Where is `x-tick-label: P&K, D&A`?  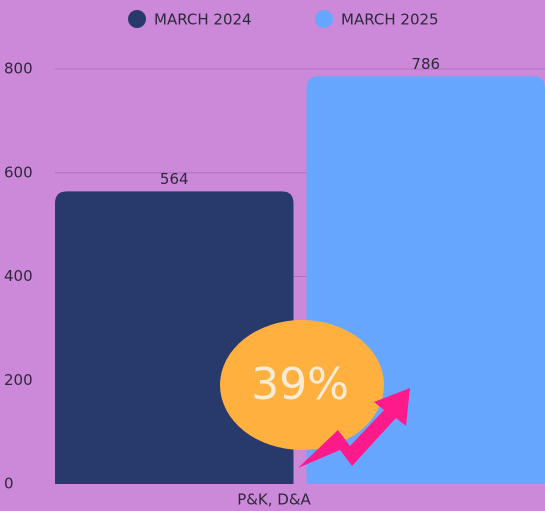 x-tick-label: P&K, D&A is located at coordinates (274, 500).